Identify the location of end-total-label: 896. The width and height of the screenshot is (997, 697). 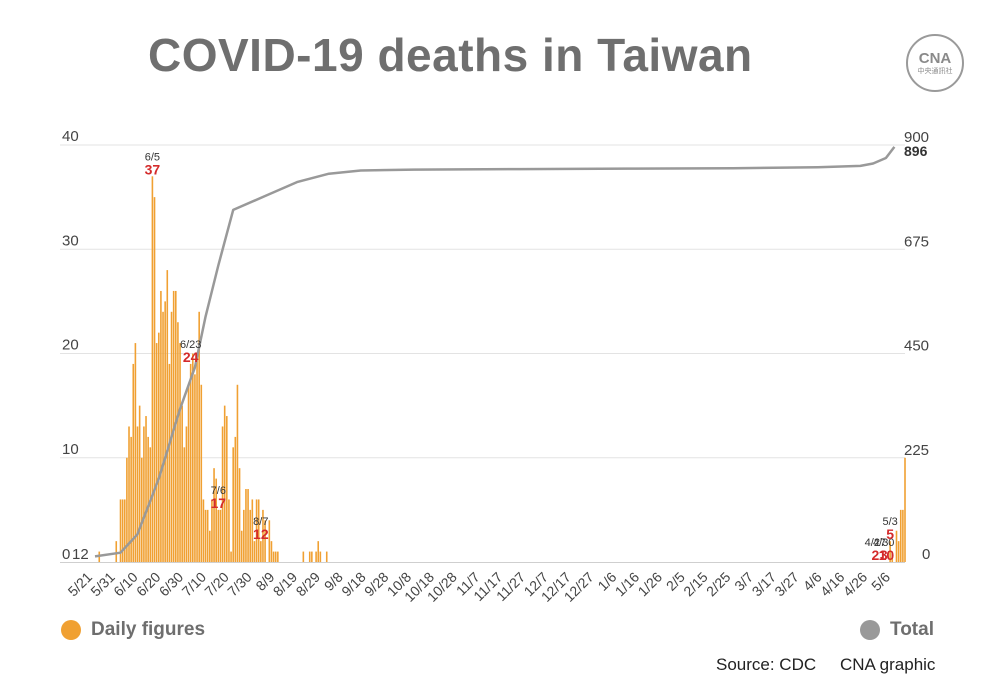
(916, 151).